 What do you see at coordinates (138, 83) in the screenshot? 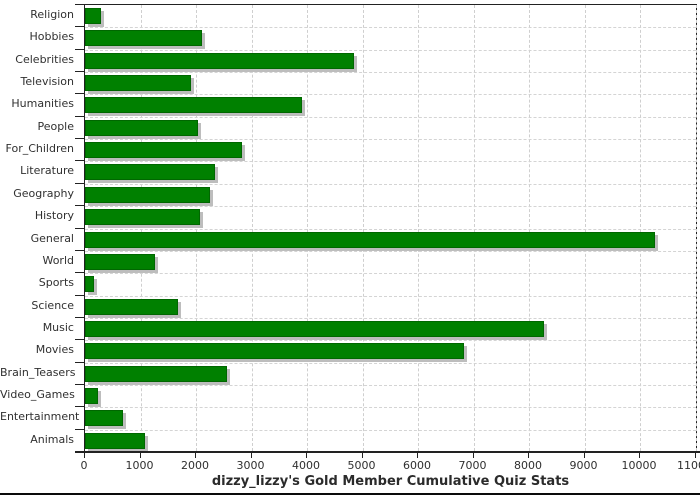
I see `bar-television` at bounding box center [138, 83].